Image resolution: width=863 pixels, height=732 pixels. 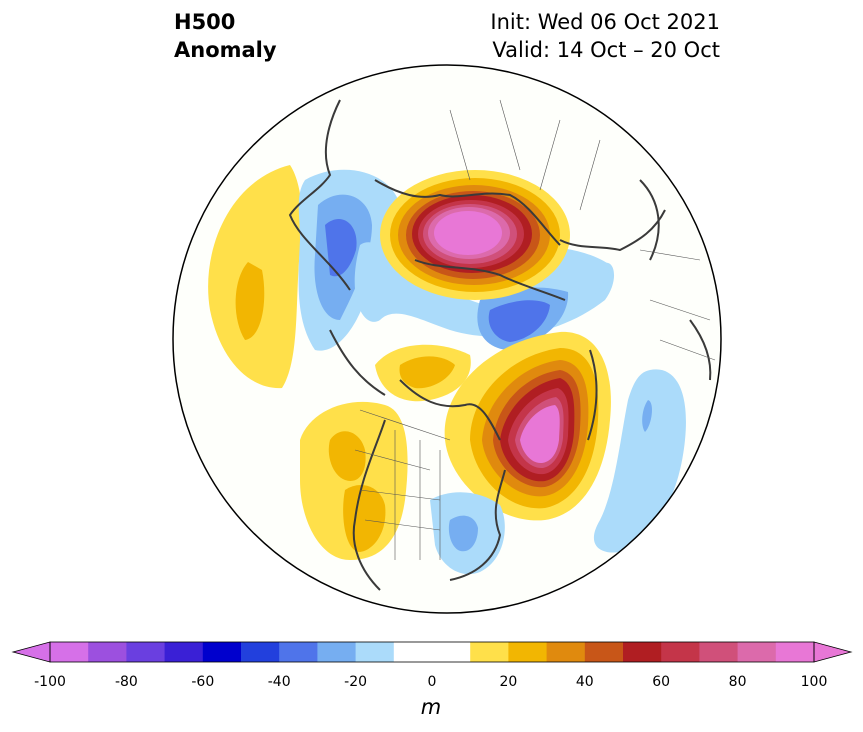 I want to click on colorbar-tick-label: -60, so click(x=203, y=682).